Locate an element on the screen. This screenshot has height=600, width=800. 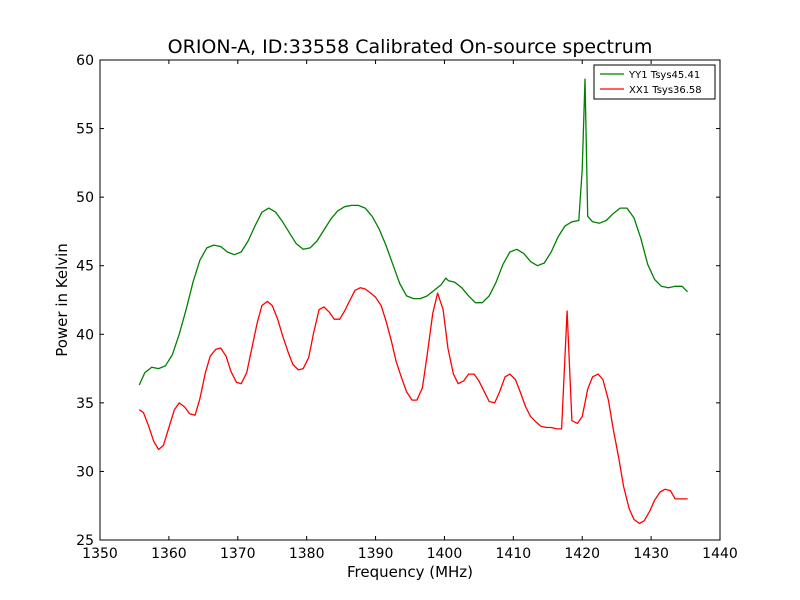
x-tick-label: 1390 is located at coordinates (376, 554).